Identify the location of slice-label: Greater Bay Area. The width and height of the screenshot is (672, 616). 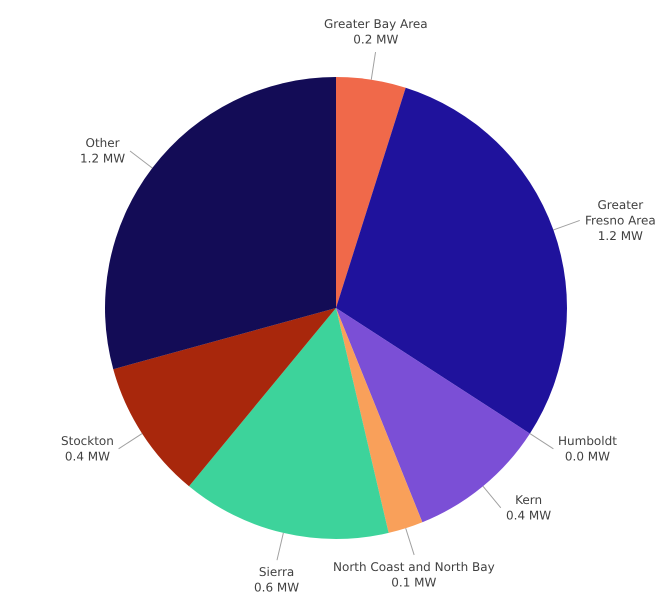
(376, 24).